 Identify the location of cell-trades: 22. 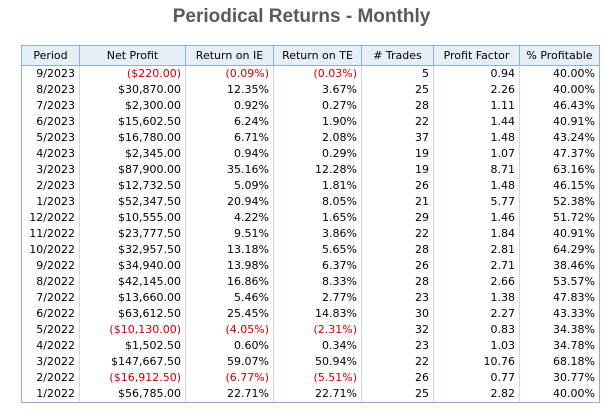
(397, 122).